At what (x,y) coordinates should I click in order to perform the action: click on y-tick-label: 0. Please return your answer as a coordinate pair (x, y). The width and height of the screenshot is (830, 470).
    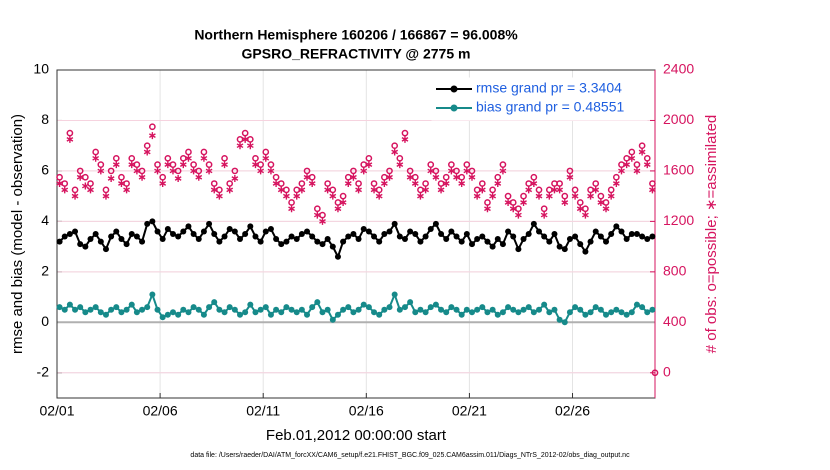
    Looking at the image, I should click on (45, 321).